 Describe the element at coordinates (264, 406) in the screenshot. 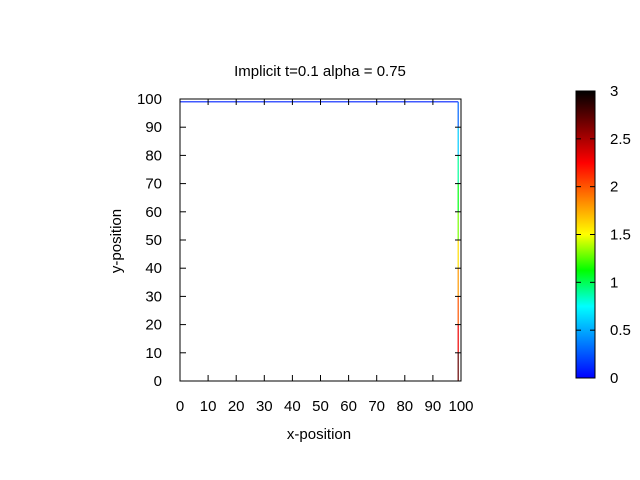

I see `x-tick-label: 30` at that location.